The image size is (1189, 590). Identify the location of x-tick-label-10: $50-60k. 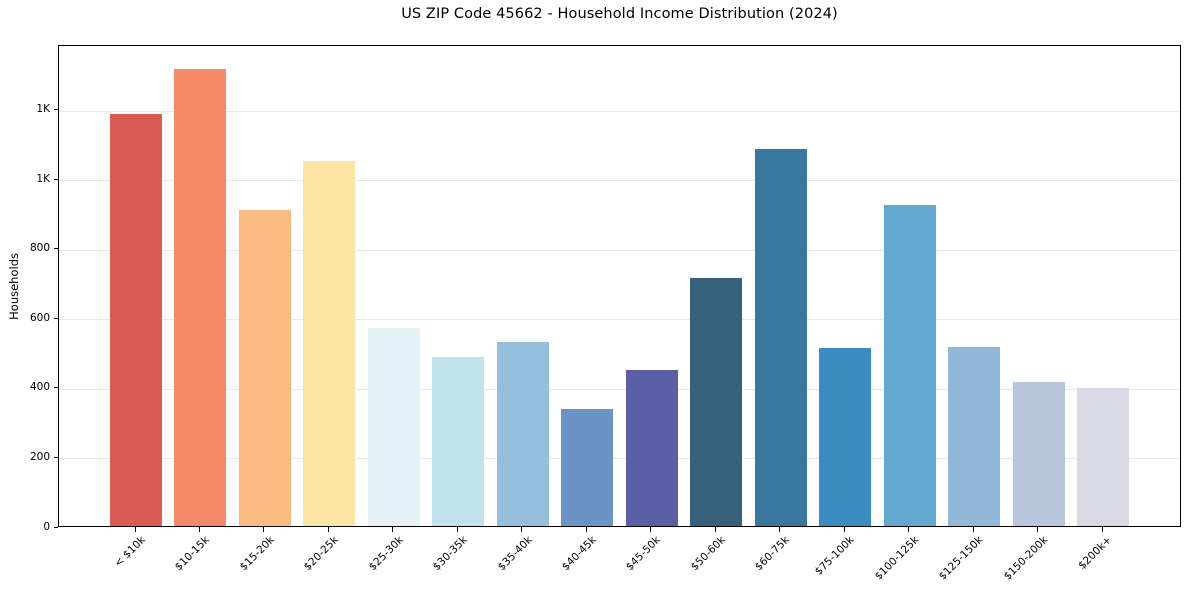
(708, 554).